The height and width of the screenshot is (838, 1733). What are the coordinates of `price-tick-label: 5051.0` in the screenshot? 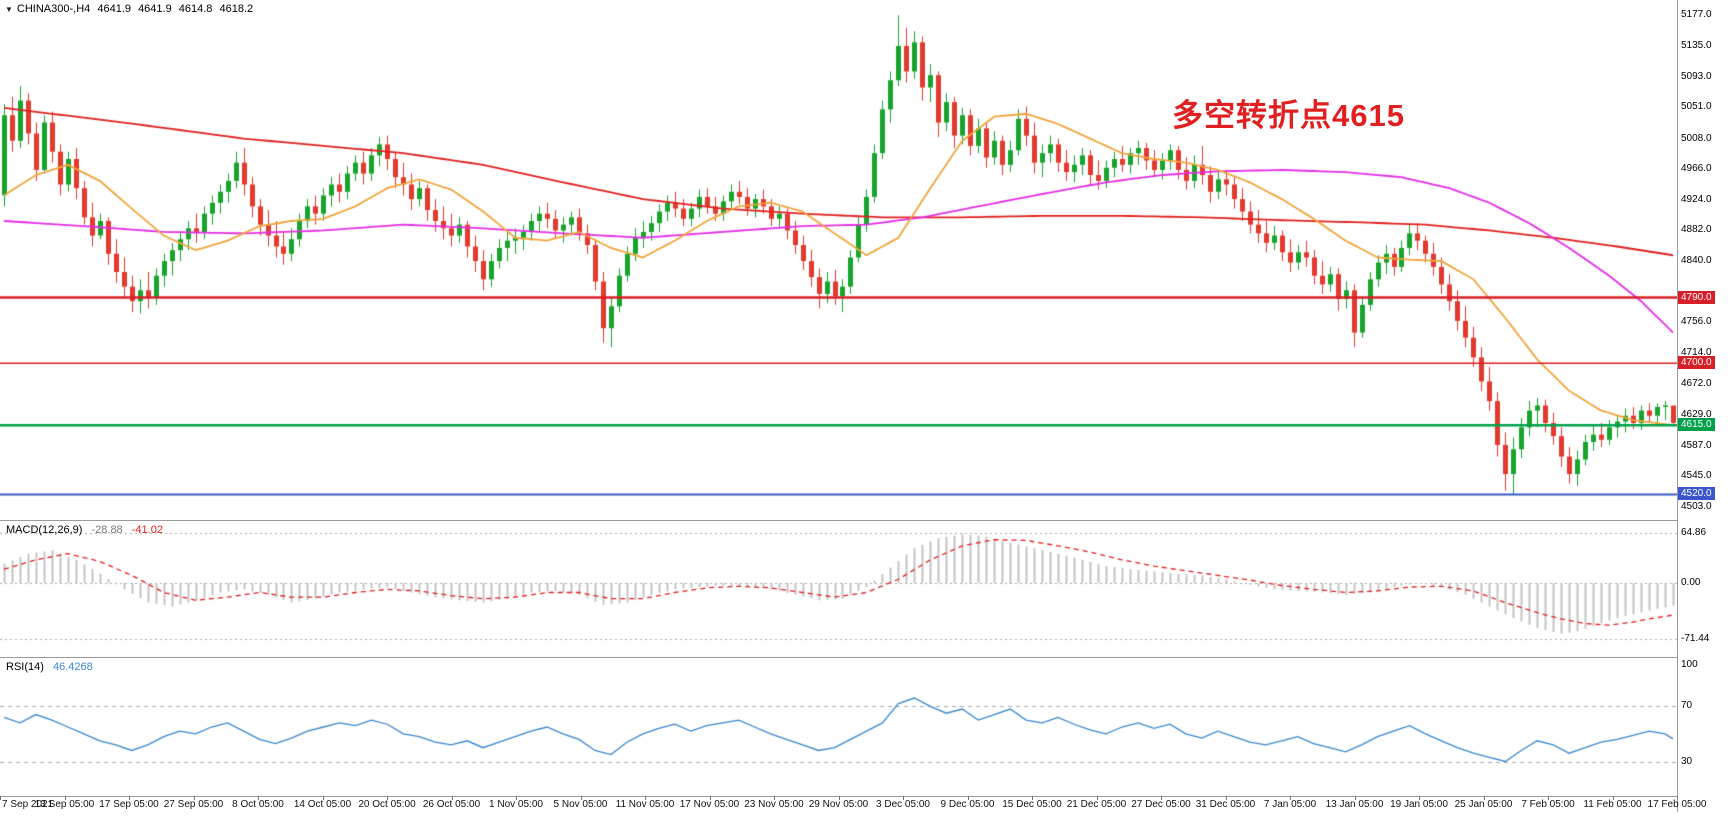 It's located at (1696, 107).